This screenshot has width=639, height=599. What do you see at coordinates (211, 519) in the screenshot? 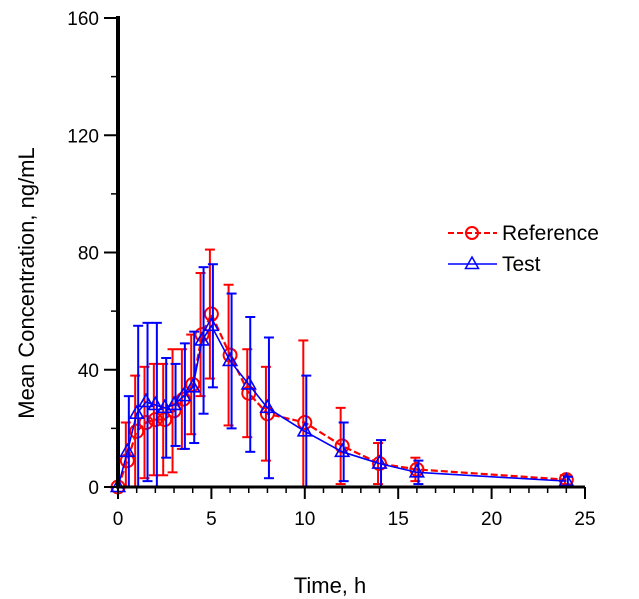
I see `x-tick-label: 5` at bounding box center [211, 519].